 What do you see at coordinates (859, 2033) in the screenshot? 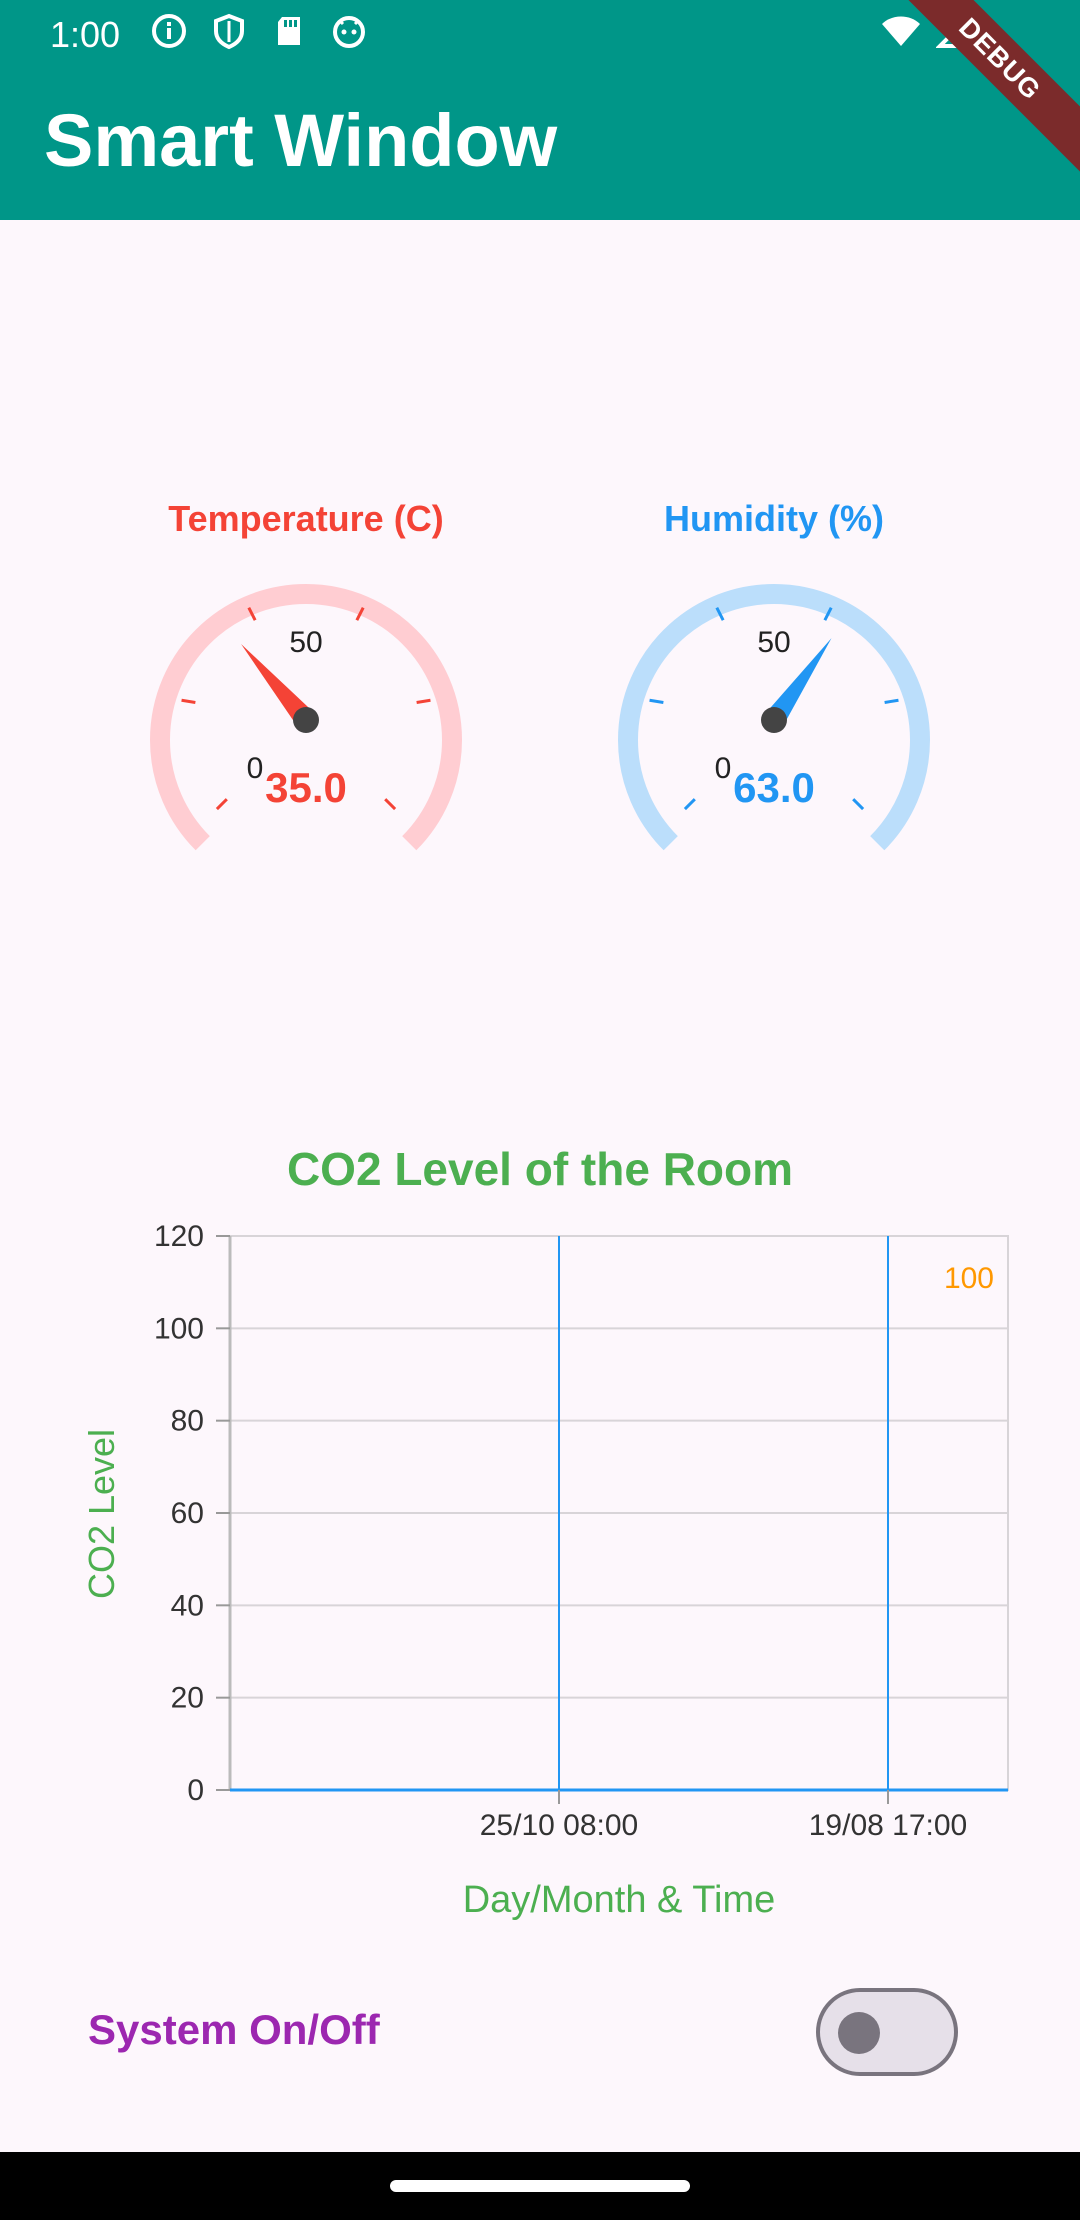
I see `toggle-knob` at bounding box center [859, 2033].